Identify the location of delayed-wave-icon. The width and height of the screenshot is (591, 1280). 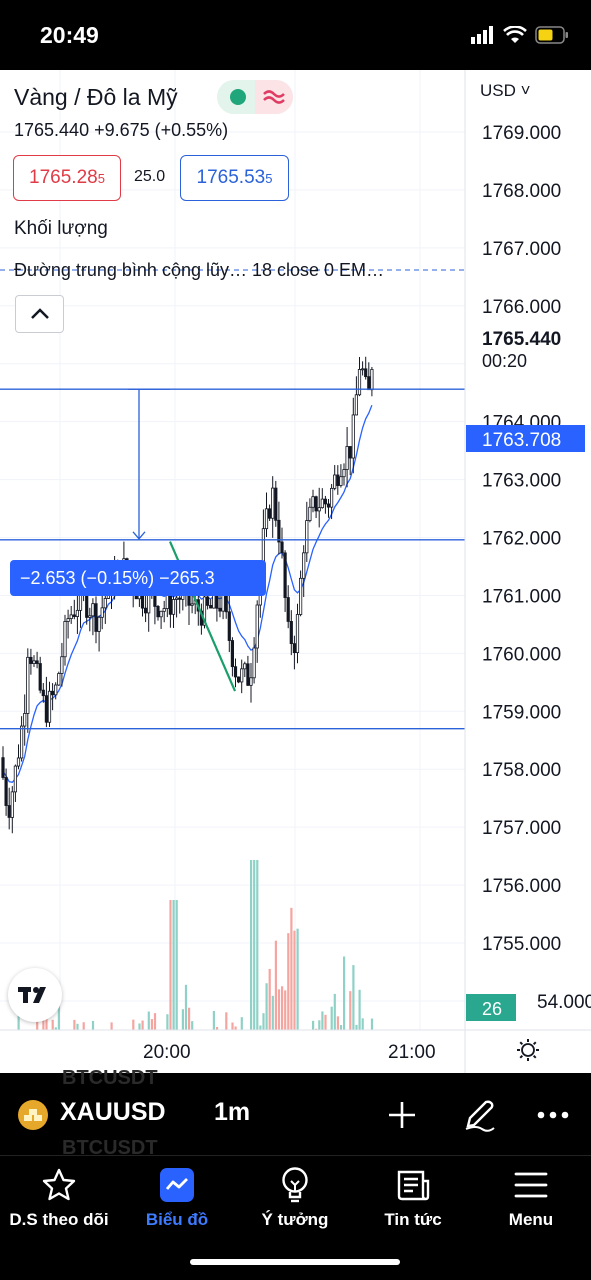
(274, 97).